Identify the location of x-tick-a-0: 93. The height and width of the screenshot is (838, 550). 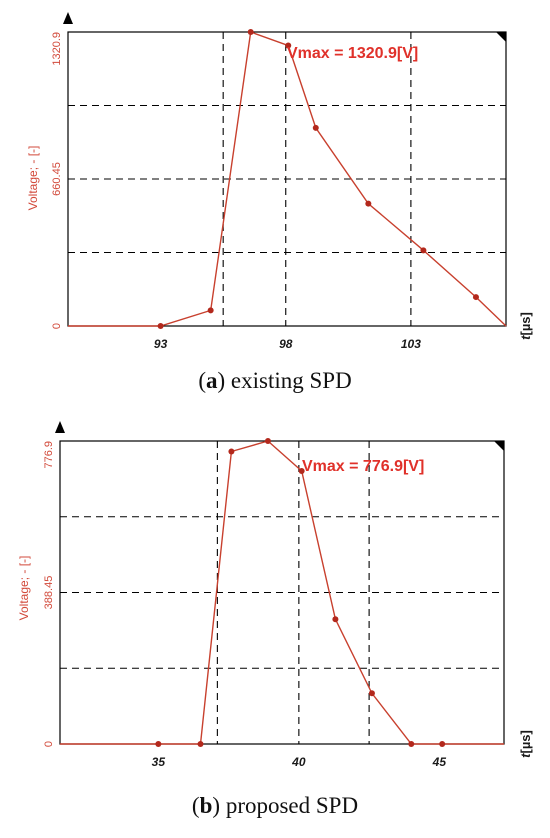
(161, 344).